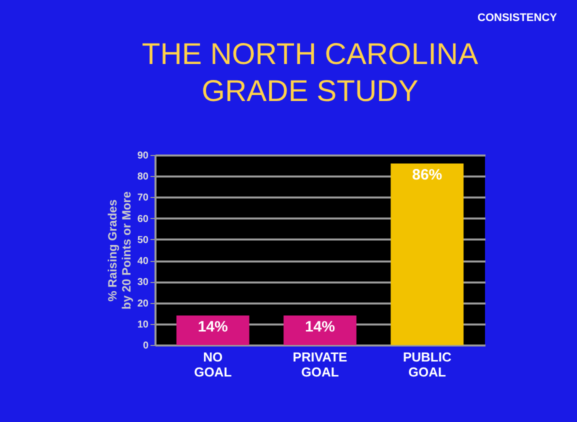  What do you see at coordinates (143, 198) in the screenshot?
I see `y-tick-label: 70` at bounding box center [143, 198].